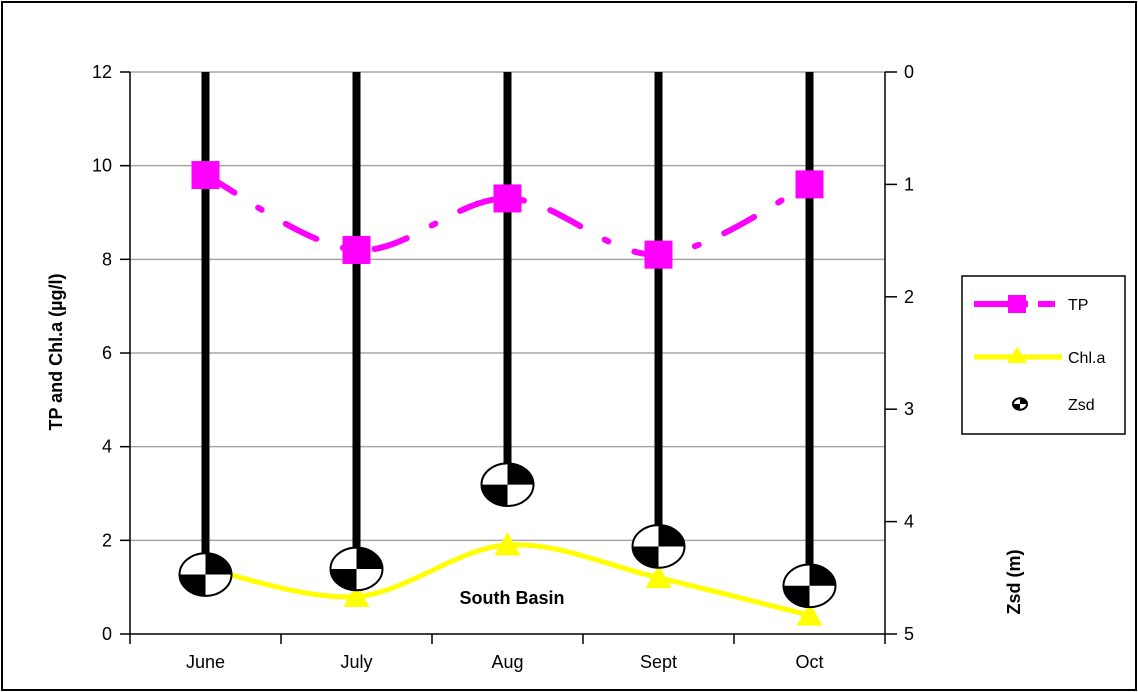  Describe the element at coordinates (909, 522) in the screenshot. I see `y-right-tick-label-4: 4` at that location.